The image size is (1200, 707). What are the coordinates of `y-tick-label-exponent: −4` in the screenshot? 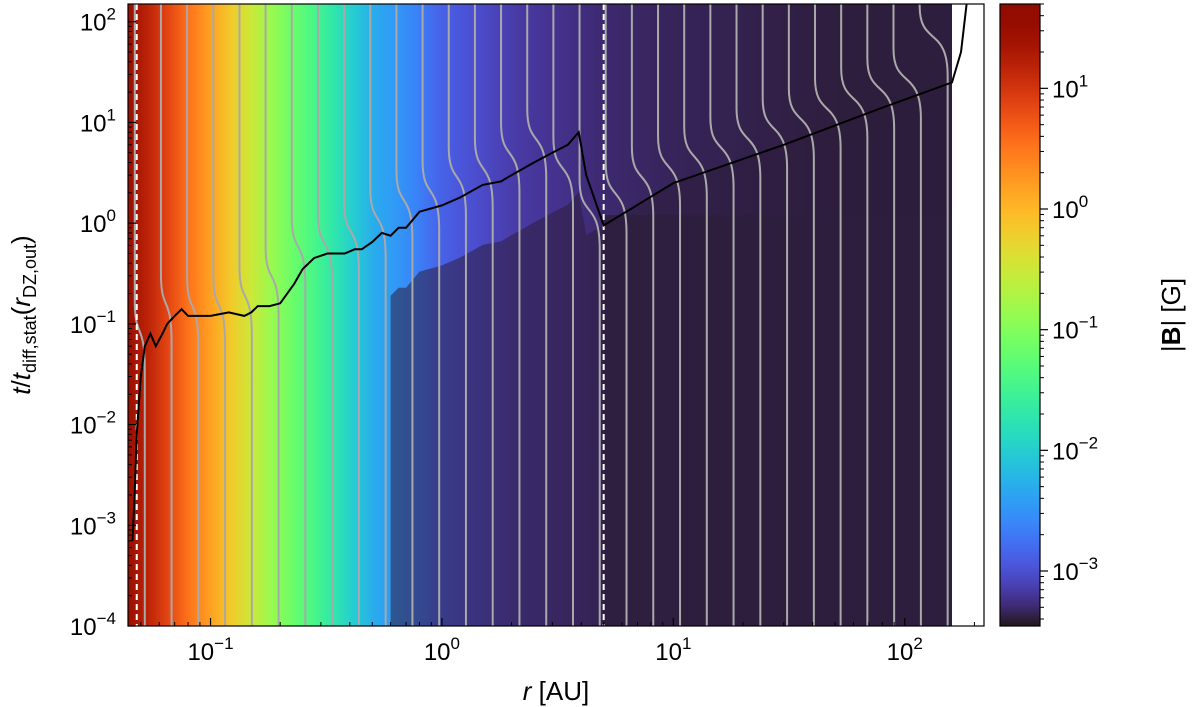 It's located at (106, 618).